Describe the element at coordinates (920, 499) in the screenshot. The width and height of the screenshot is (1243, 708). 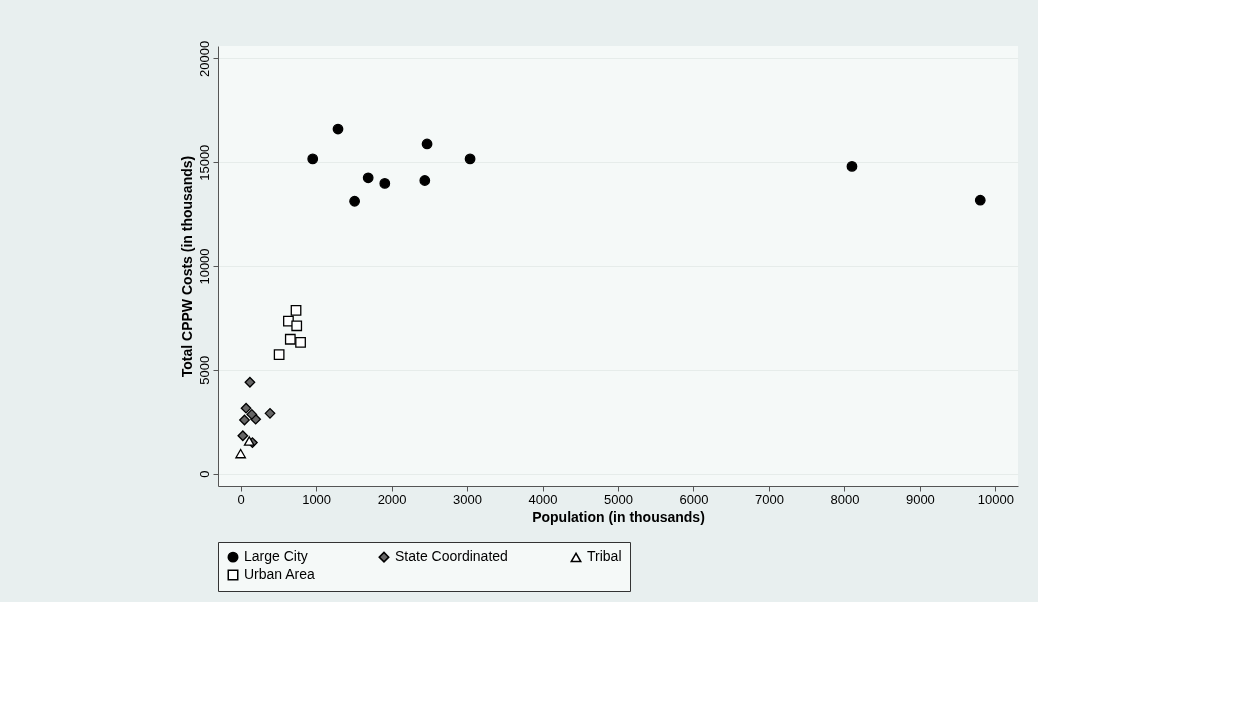
I see `x-tick-label: 9000` at that location.